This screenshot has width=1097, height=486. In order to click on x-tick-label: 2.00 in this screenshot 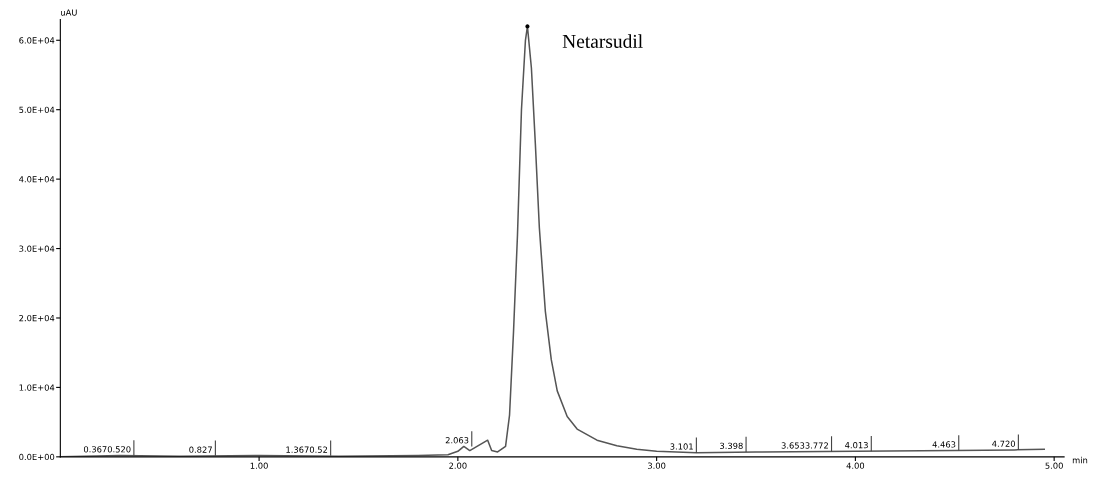, I will do `click(458, 465)`.